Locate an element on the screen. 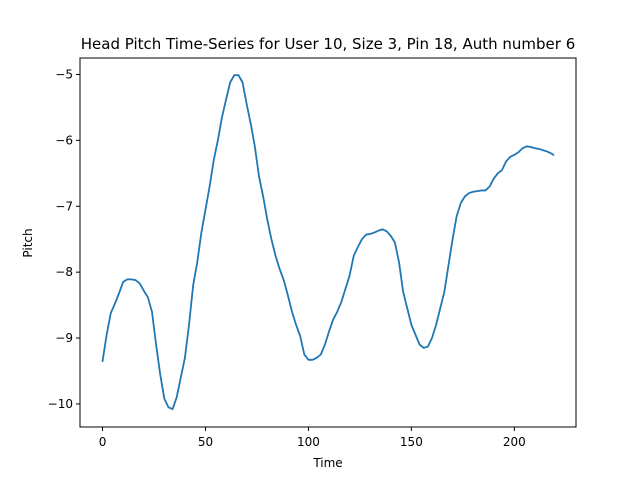  y-axis-label: Pitch is located at coordinates (28, 242).